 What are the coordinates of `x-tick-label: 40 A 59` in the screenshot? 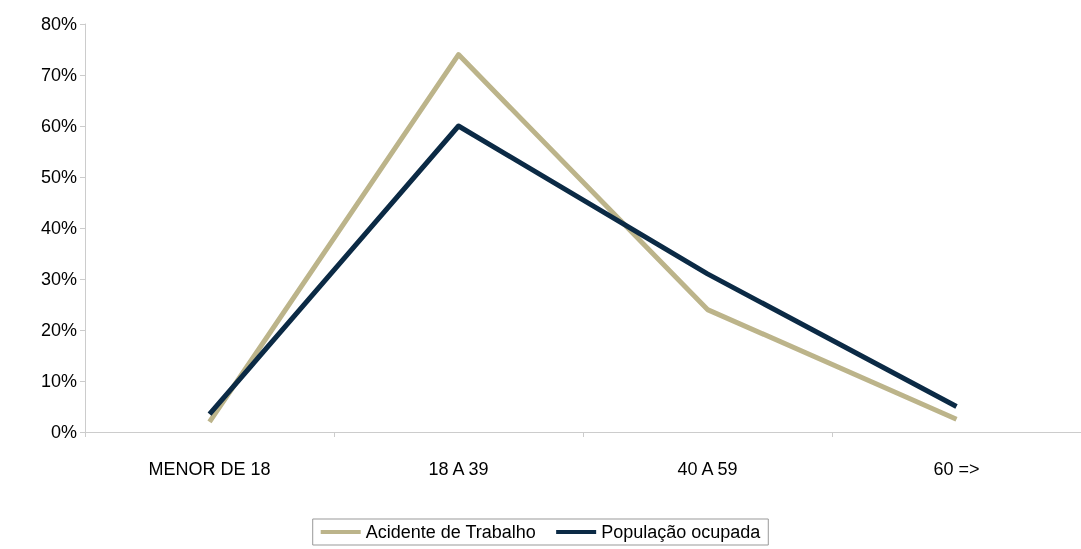 It's located at (707, 469).